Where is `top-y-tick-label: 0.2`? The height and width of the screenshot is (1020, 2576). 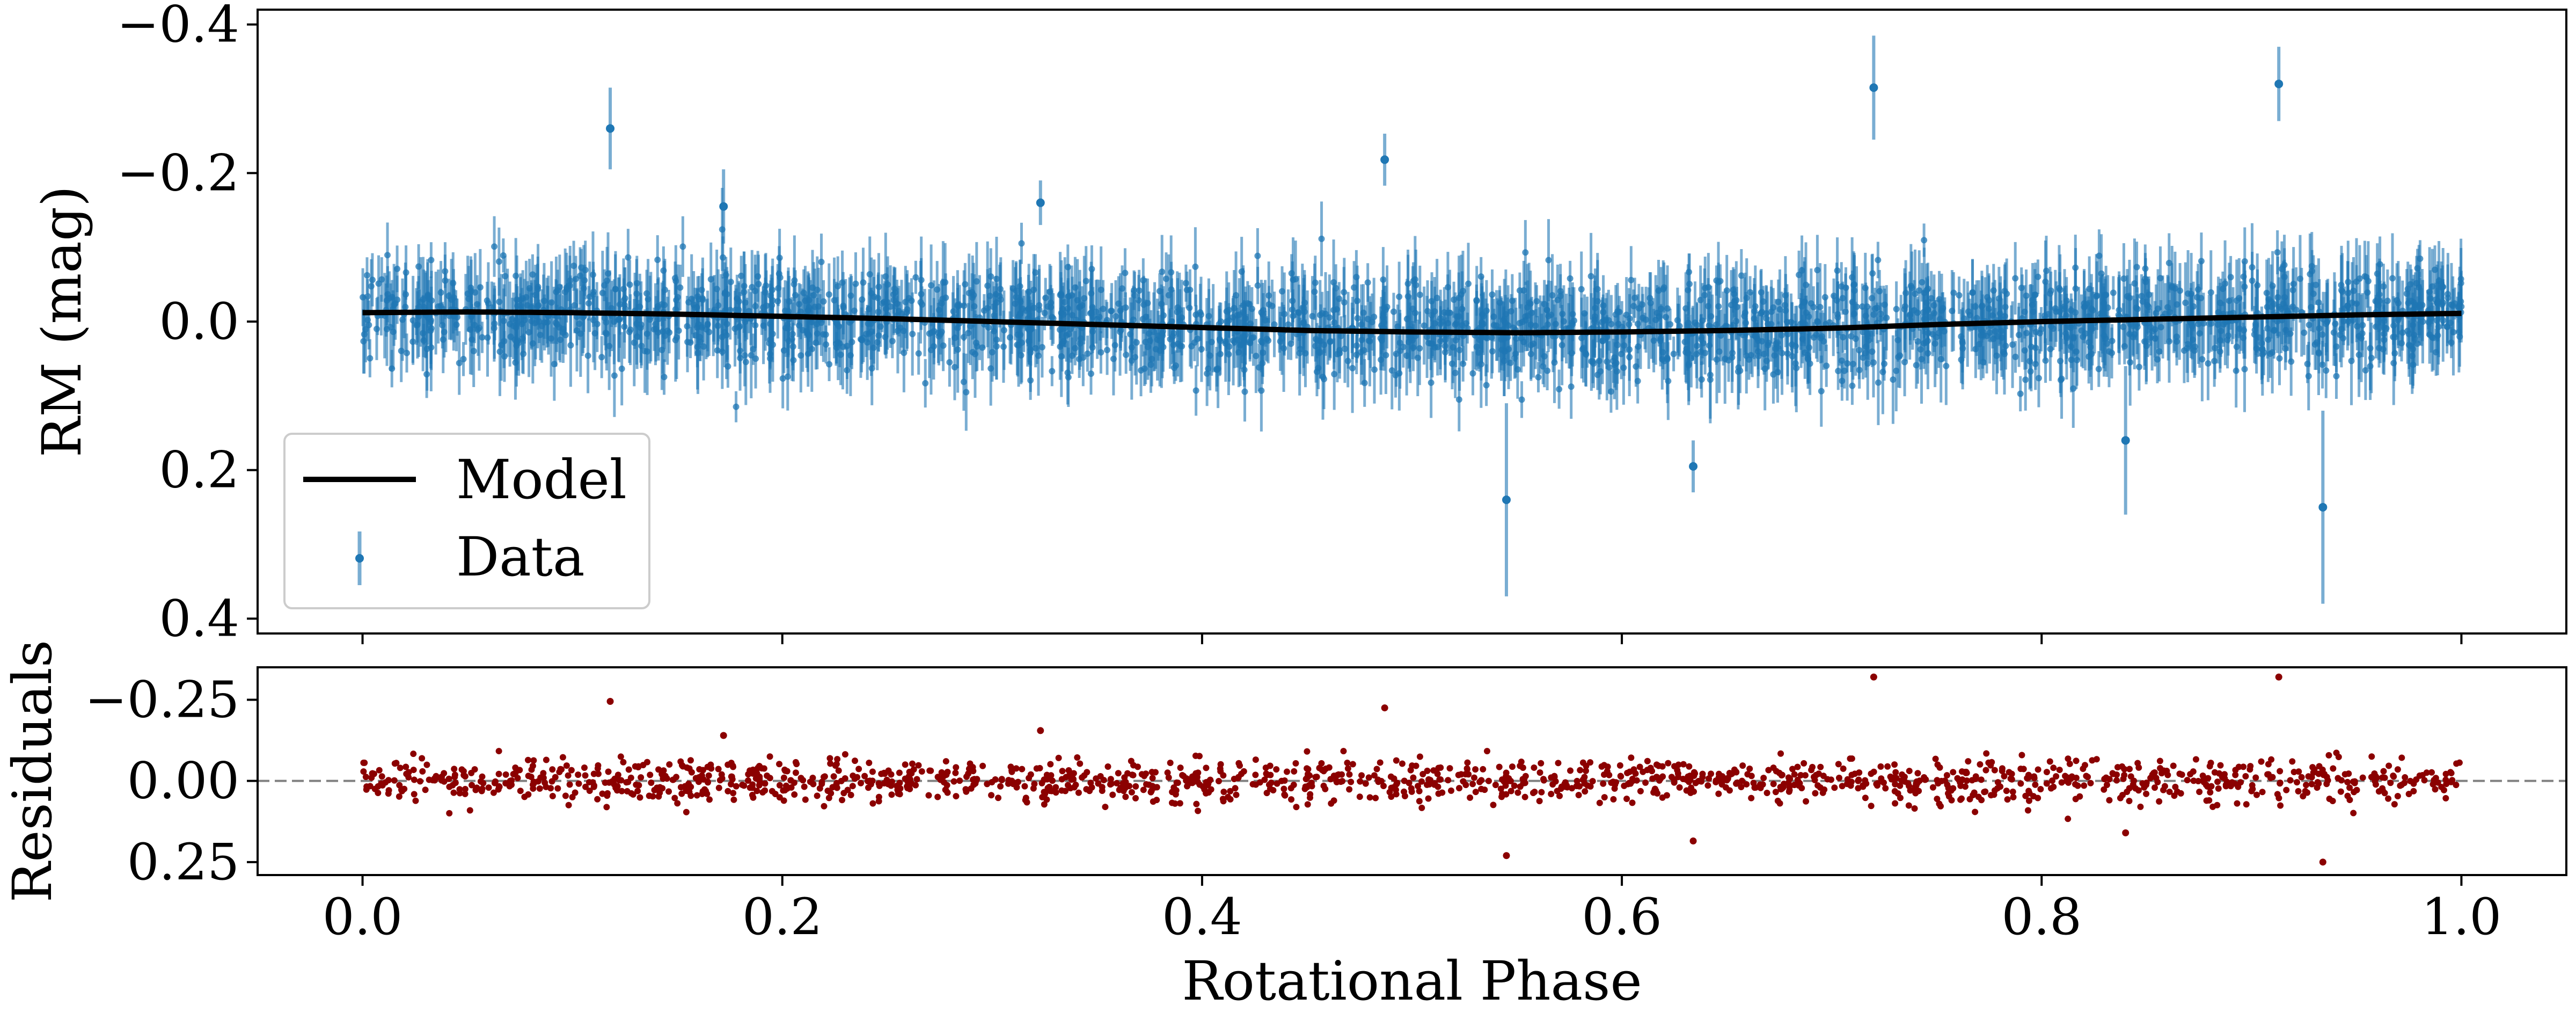
top-y-tick-label: 0.2 is located at coordinates (199, 471).